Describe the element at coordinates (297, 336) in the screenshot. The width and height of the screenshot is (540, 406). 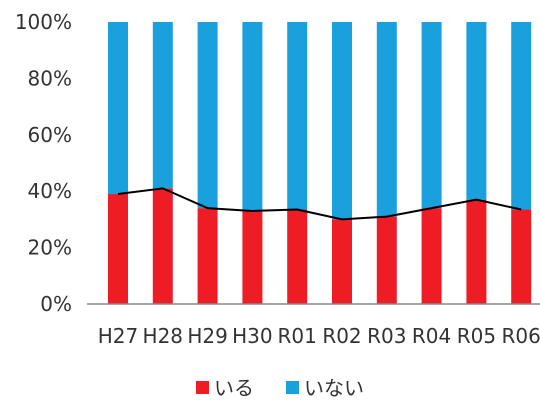
I see `x-tick-label: R01` at that location.